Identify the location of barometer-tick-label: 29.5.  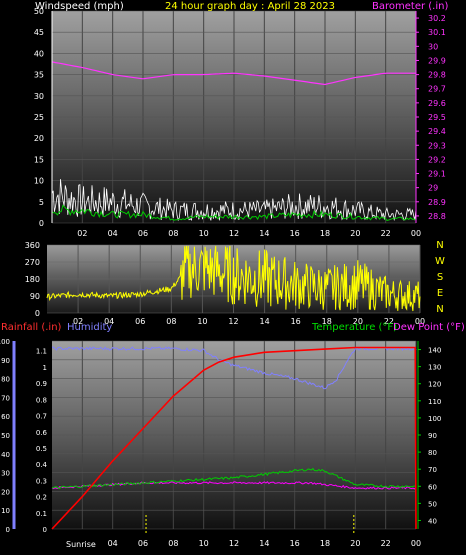
(437, 117).